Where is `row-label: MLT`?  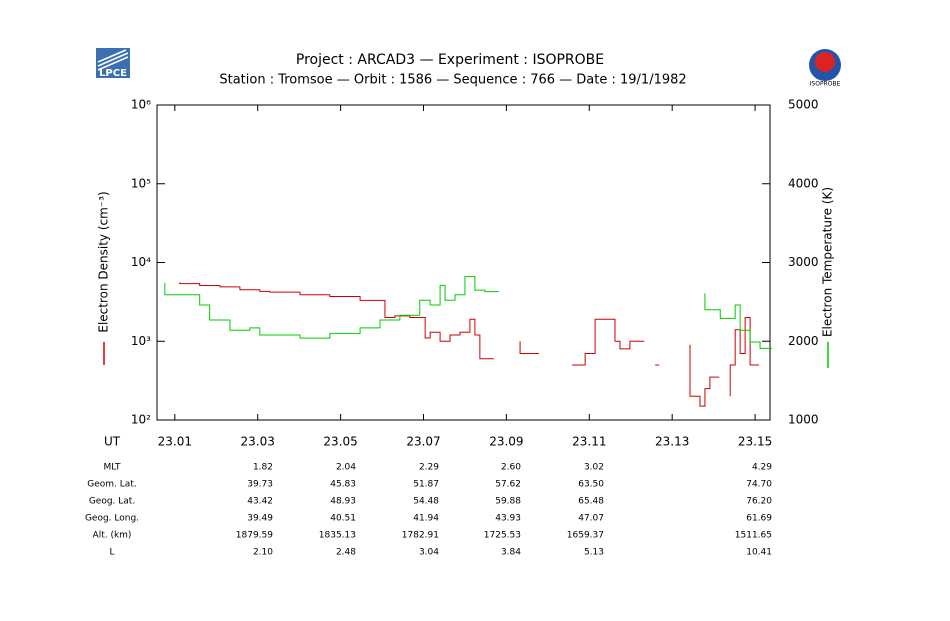 row-label: MLT is located at coordinates (112, 468).